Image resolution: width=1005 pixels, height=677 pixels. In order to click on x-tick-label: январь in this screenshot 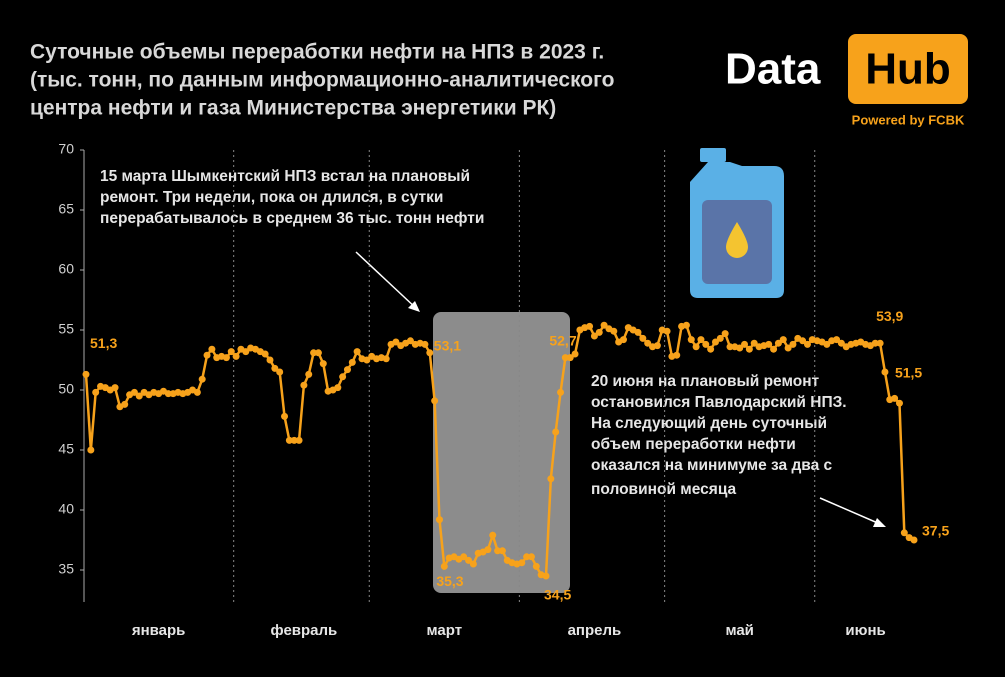, I will do `click(159, 630)`.